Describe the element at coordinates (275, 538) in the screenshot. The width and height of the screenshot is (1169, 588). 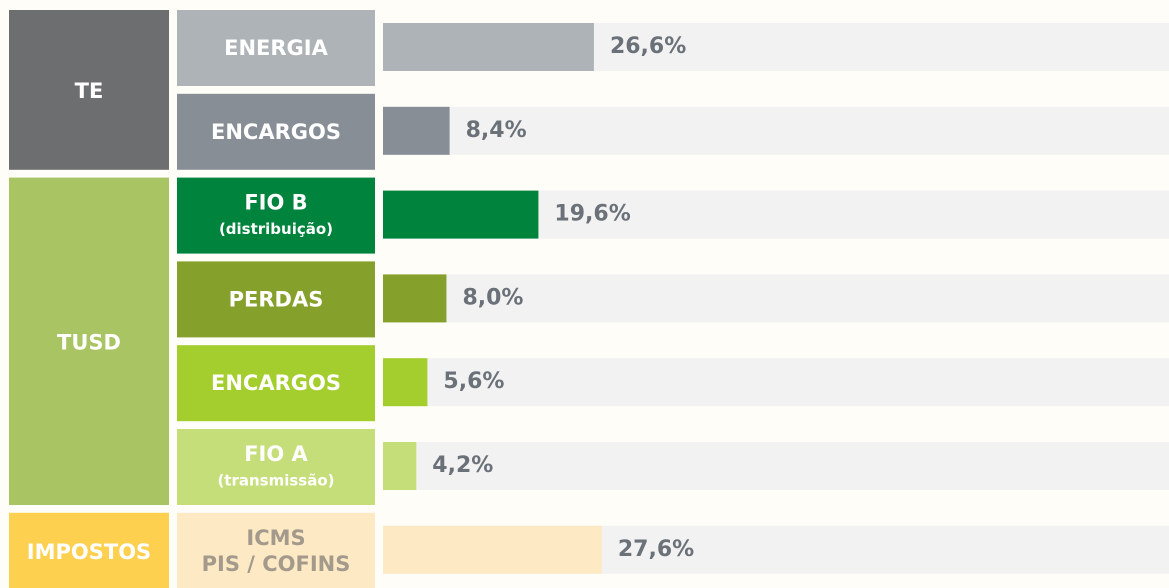
I see `category-label: ICMS` at that location.